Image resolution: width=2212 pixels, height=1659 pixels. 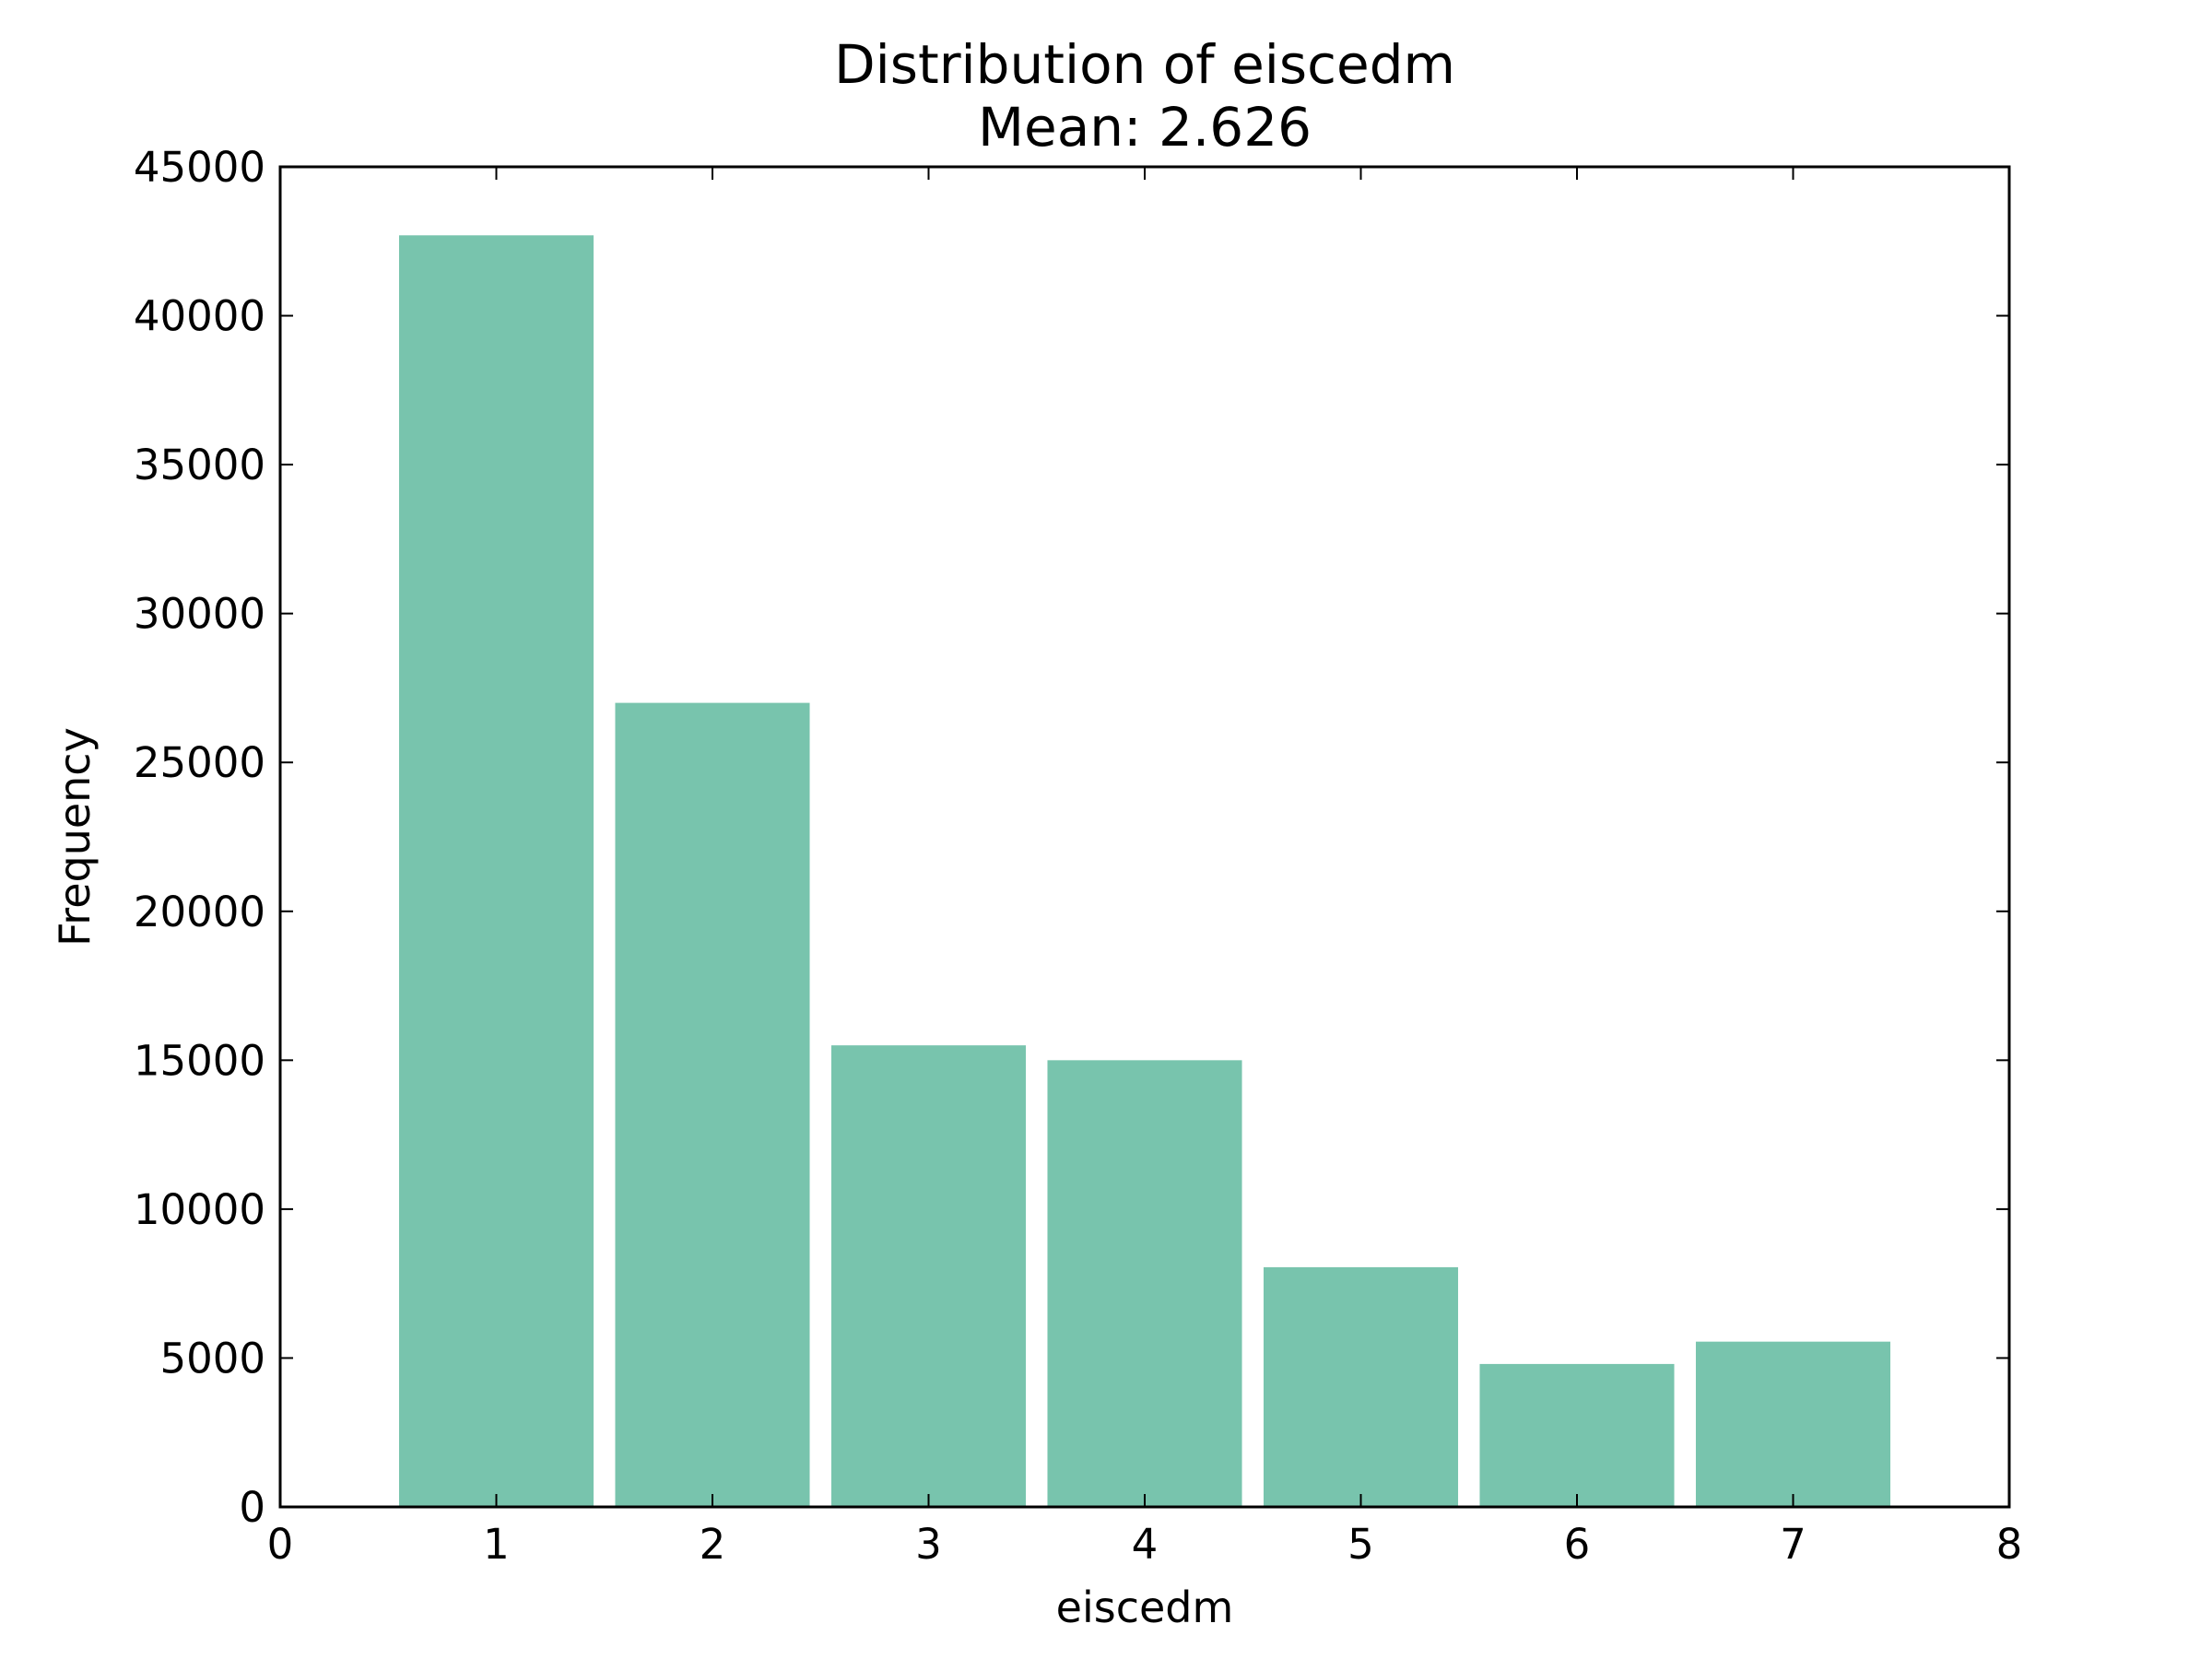 What do you see at coordinates (1145, 1607) in the screenshot?
I see `x-axis-label: eiscedm` at bounding box center [1145, 1607].